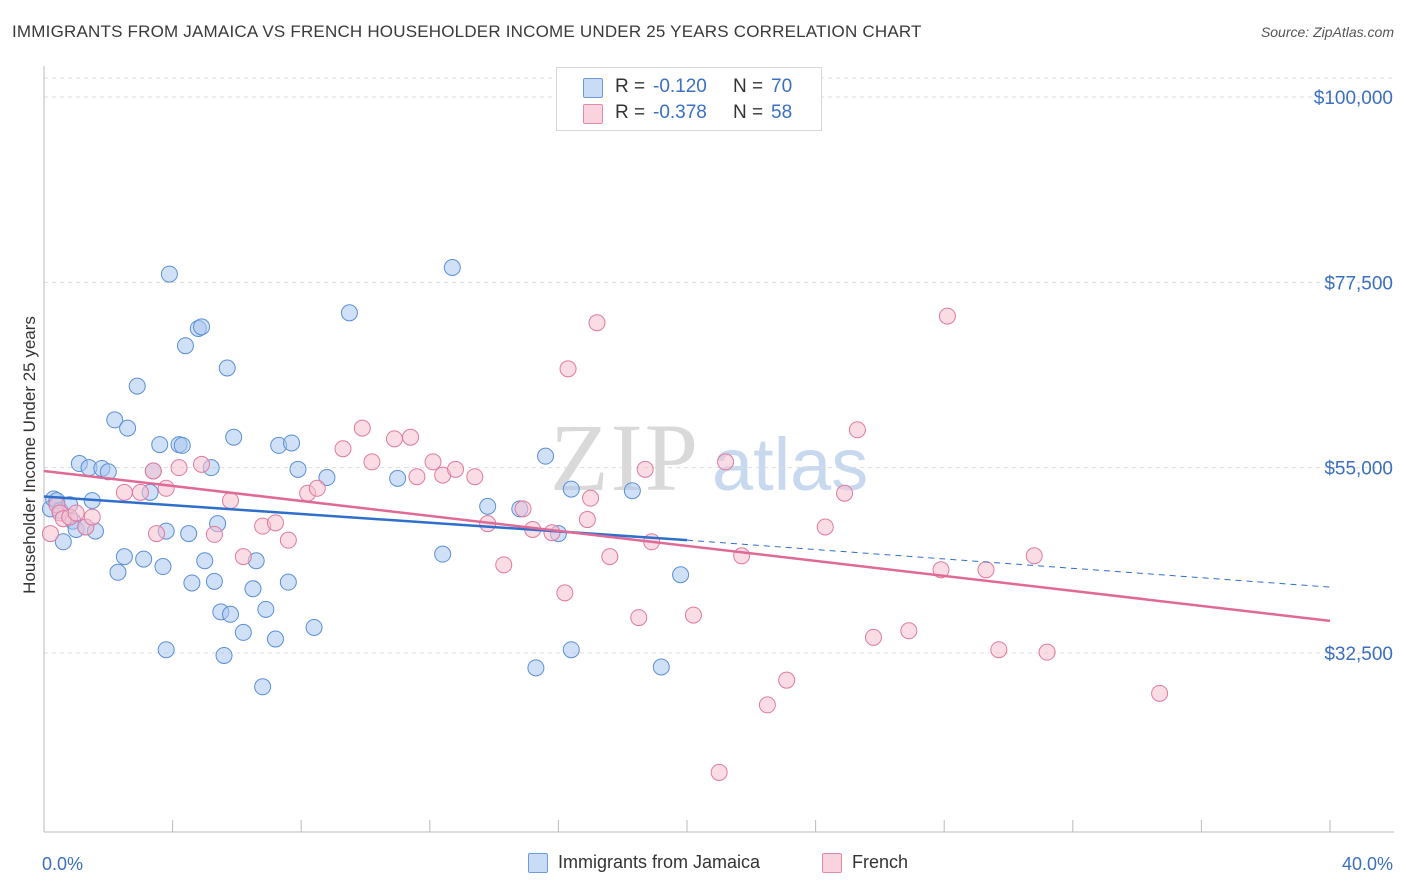  What do you see at coordinates (62, 864) in the screenshot?
I see `x-tick-label: 0.0%` at bounding box center [62, 864].